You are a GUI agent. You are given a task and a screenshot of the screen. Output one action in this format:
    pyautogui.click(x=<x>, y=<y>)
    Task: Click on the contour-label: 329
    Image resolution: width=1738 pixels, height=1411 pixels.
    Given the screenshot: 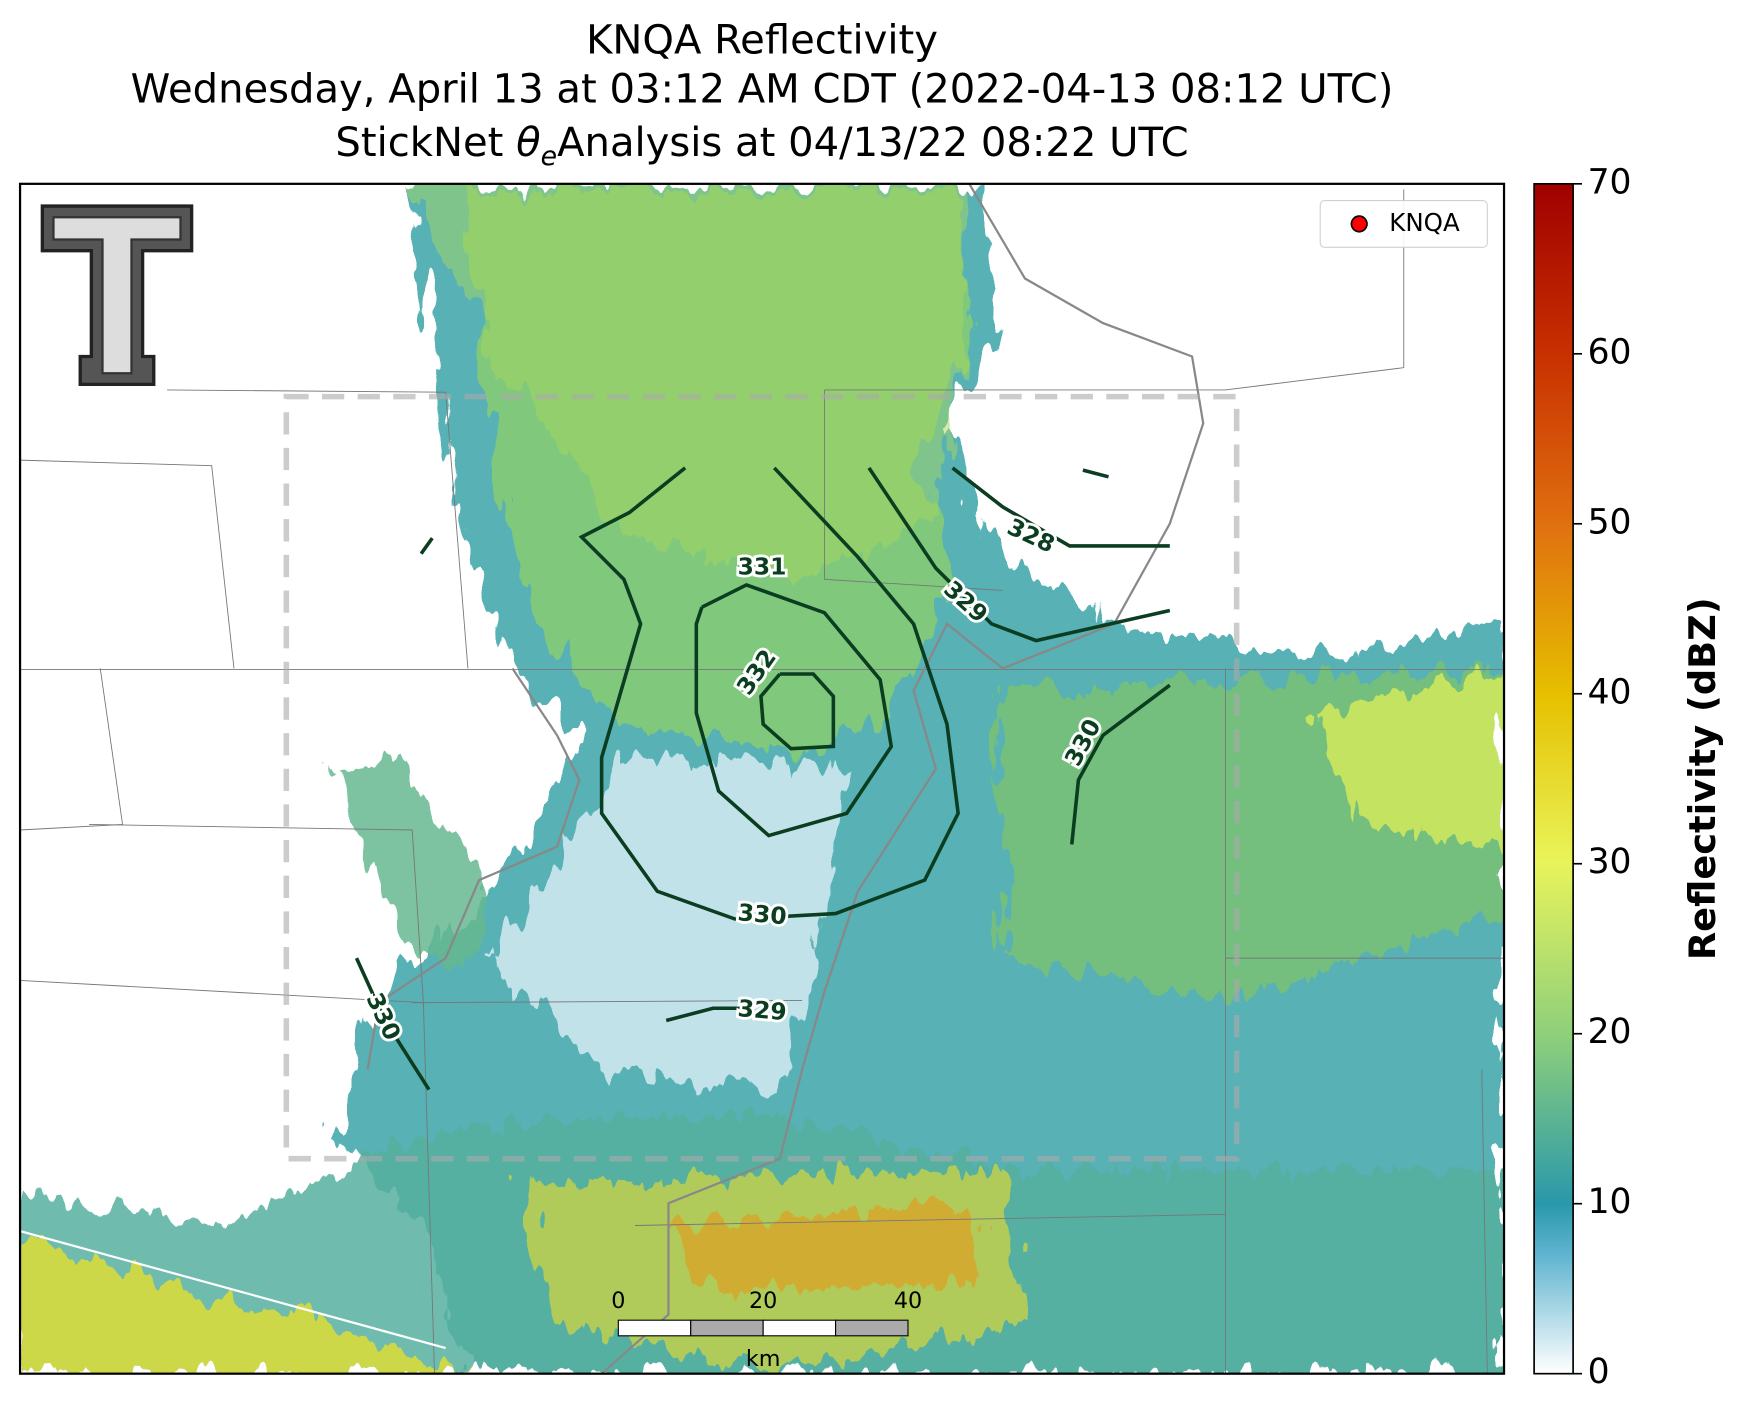 What is the action you would take?
    pyautogui.click(x=762, y=1010)
    